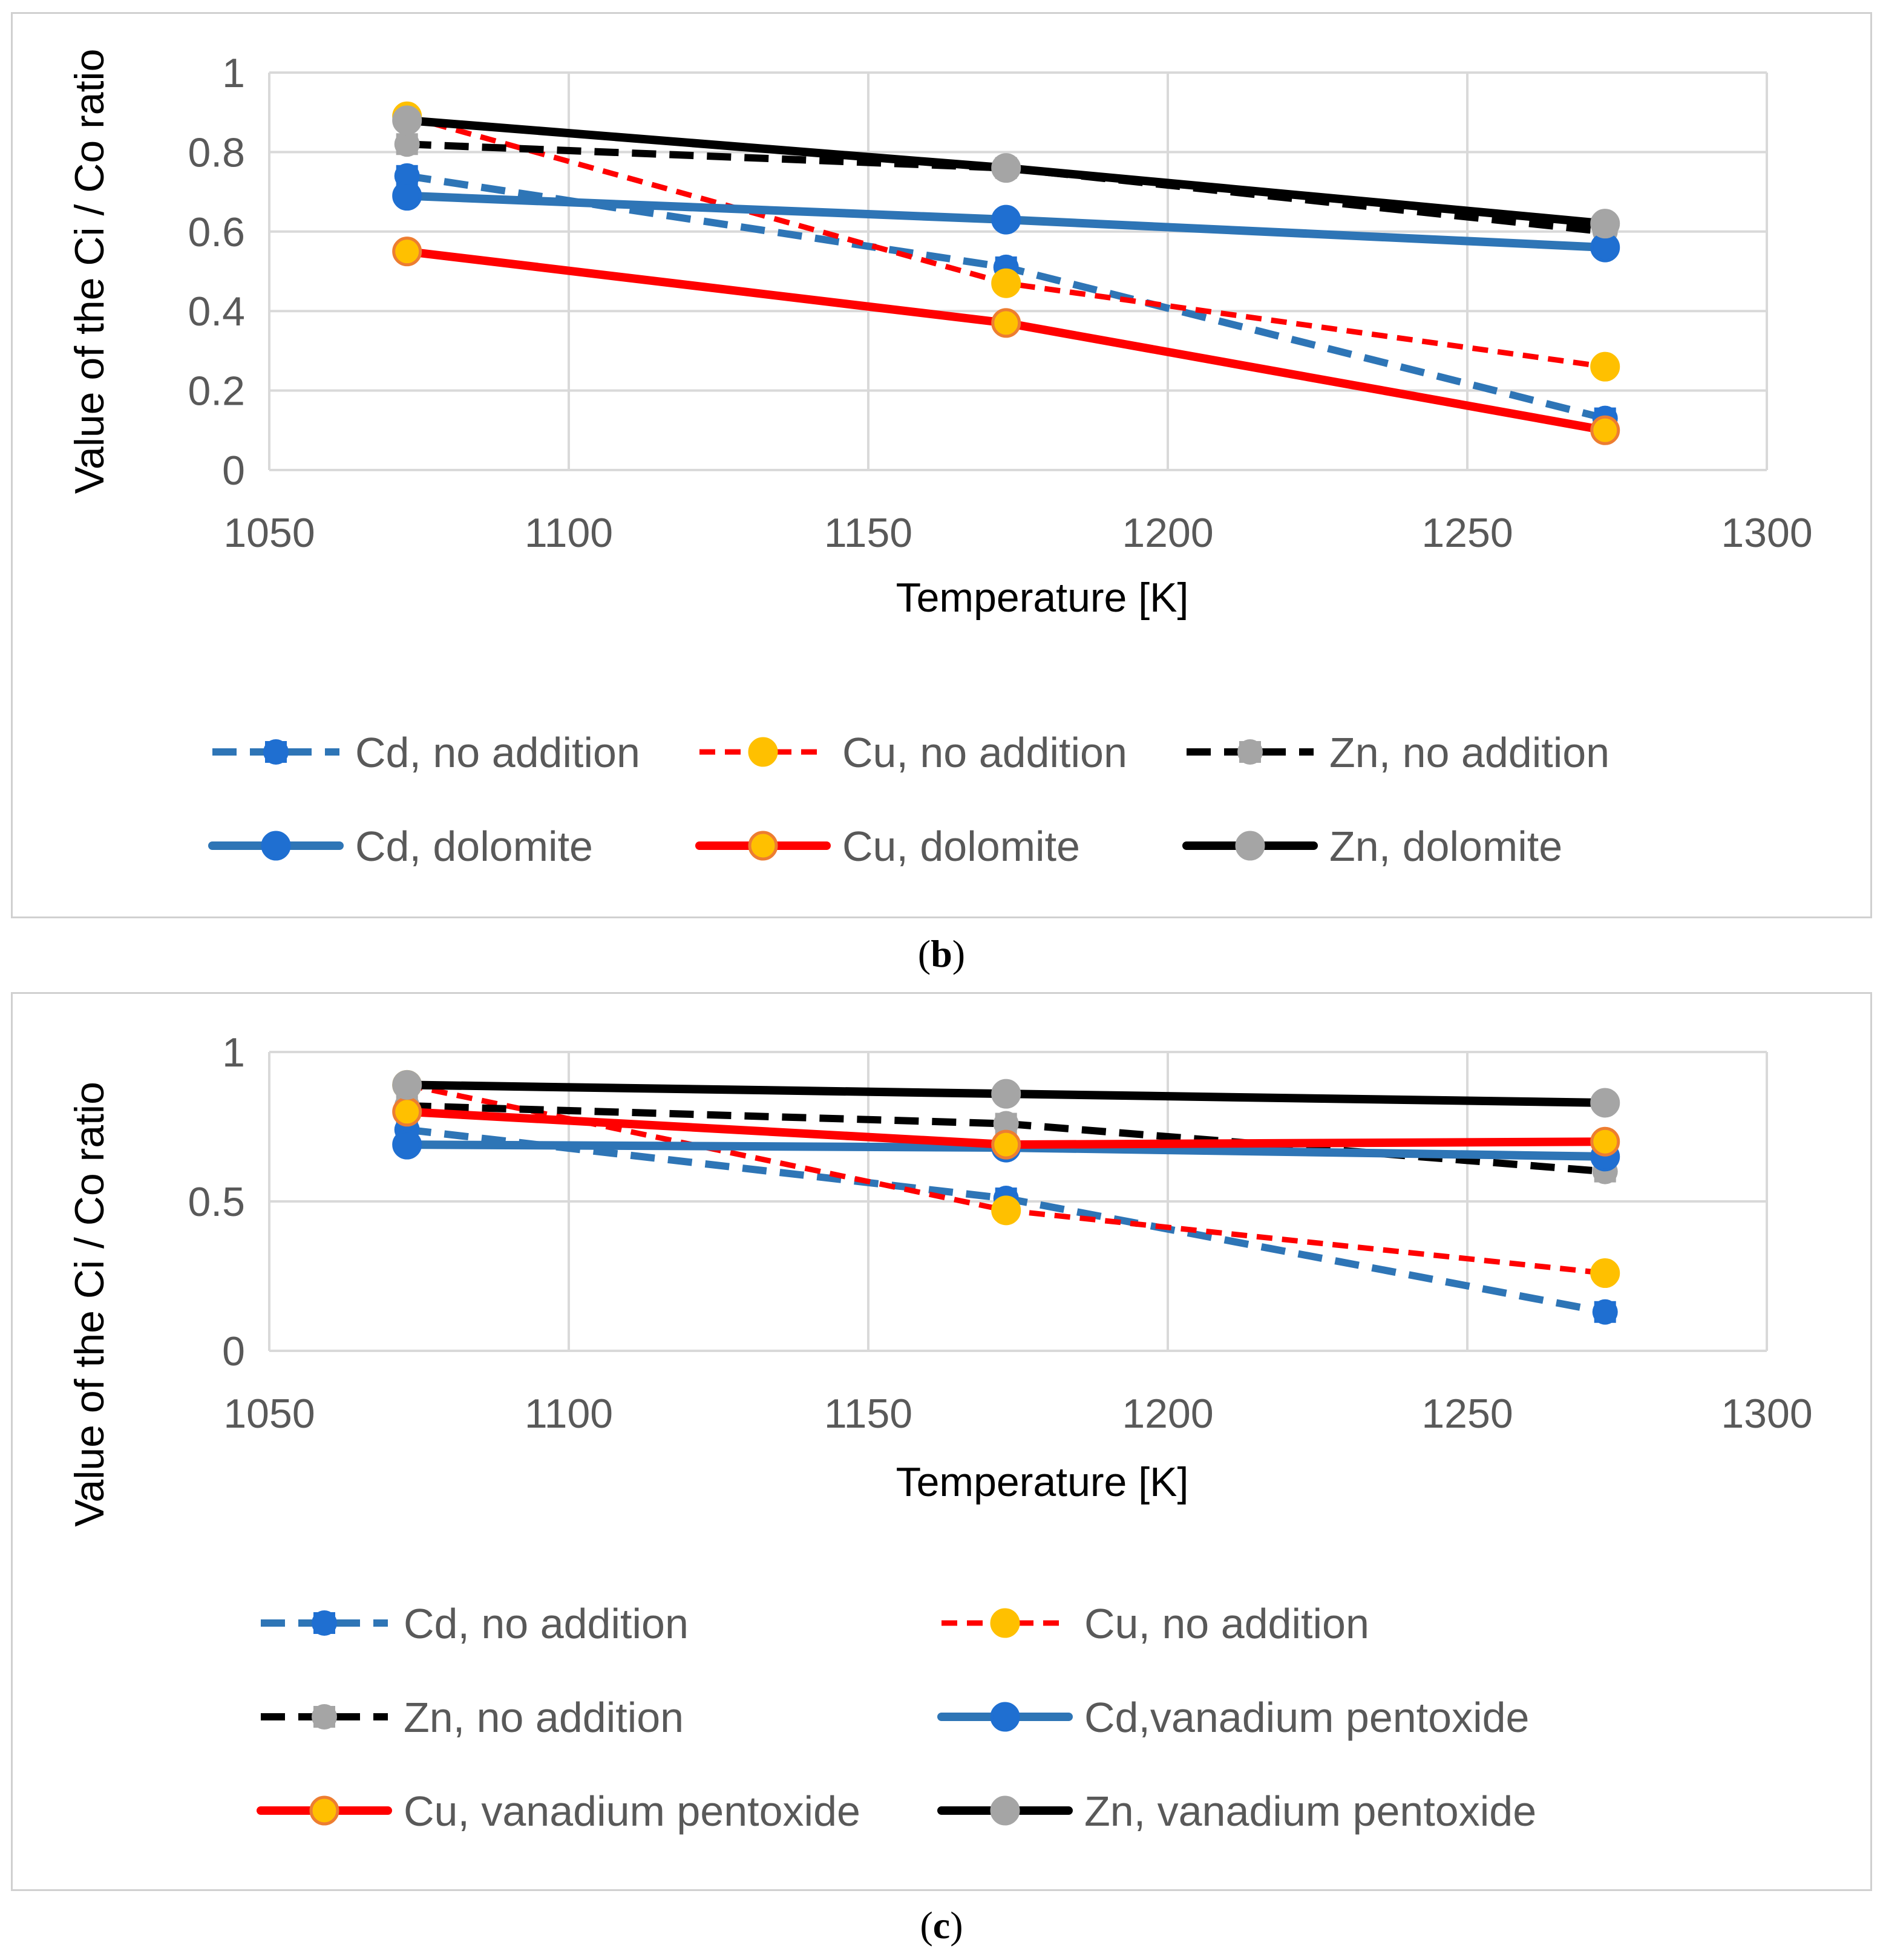  I want to click on legend-item: Cu, vanadium pentoxide, so click(558, 1812).